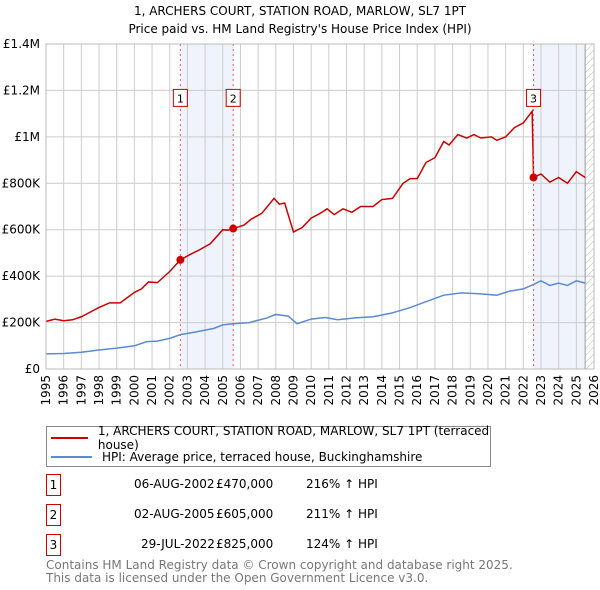 The width and height of the screenshot is (600, 590). What do you see at coordinates (593, 390) in the screenshot?
I see `x-tick-label: 2026` at bounding box center [593, 390].